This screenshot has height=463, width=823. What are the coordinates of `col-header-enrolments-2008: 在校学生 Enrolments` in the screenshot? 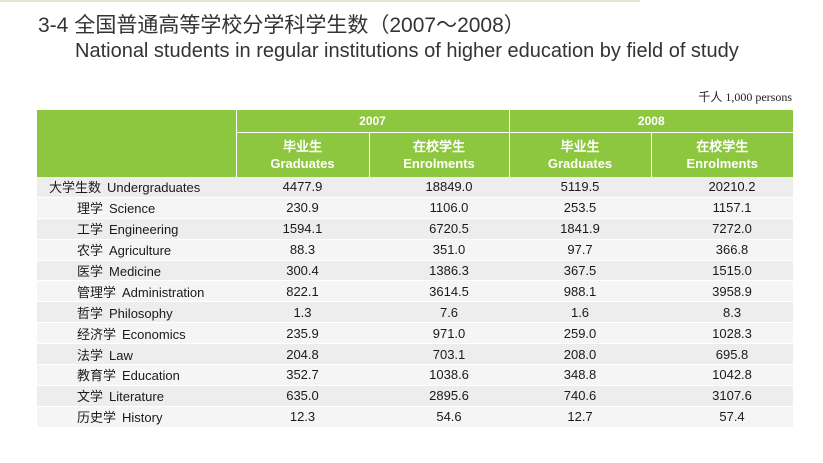 It's located at (722, 154).